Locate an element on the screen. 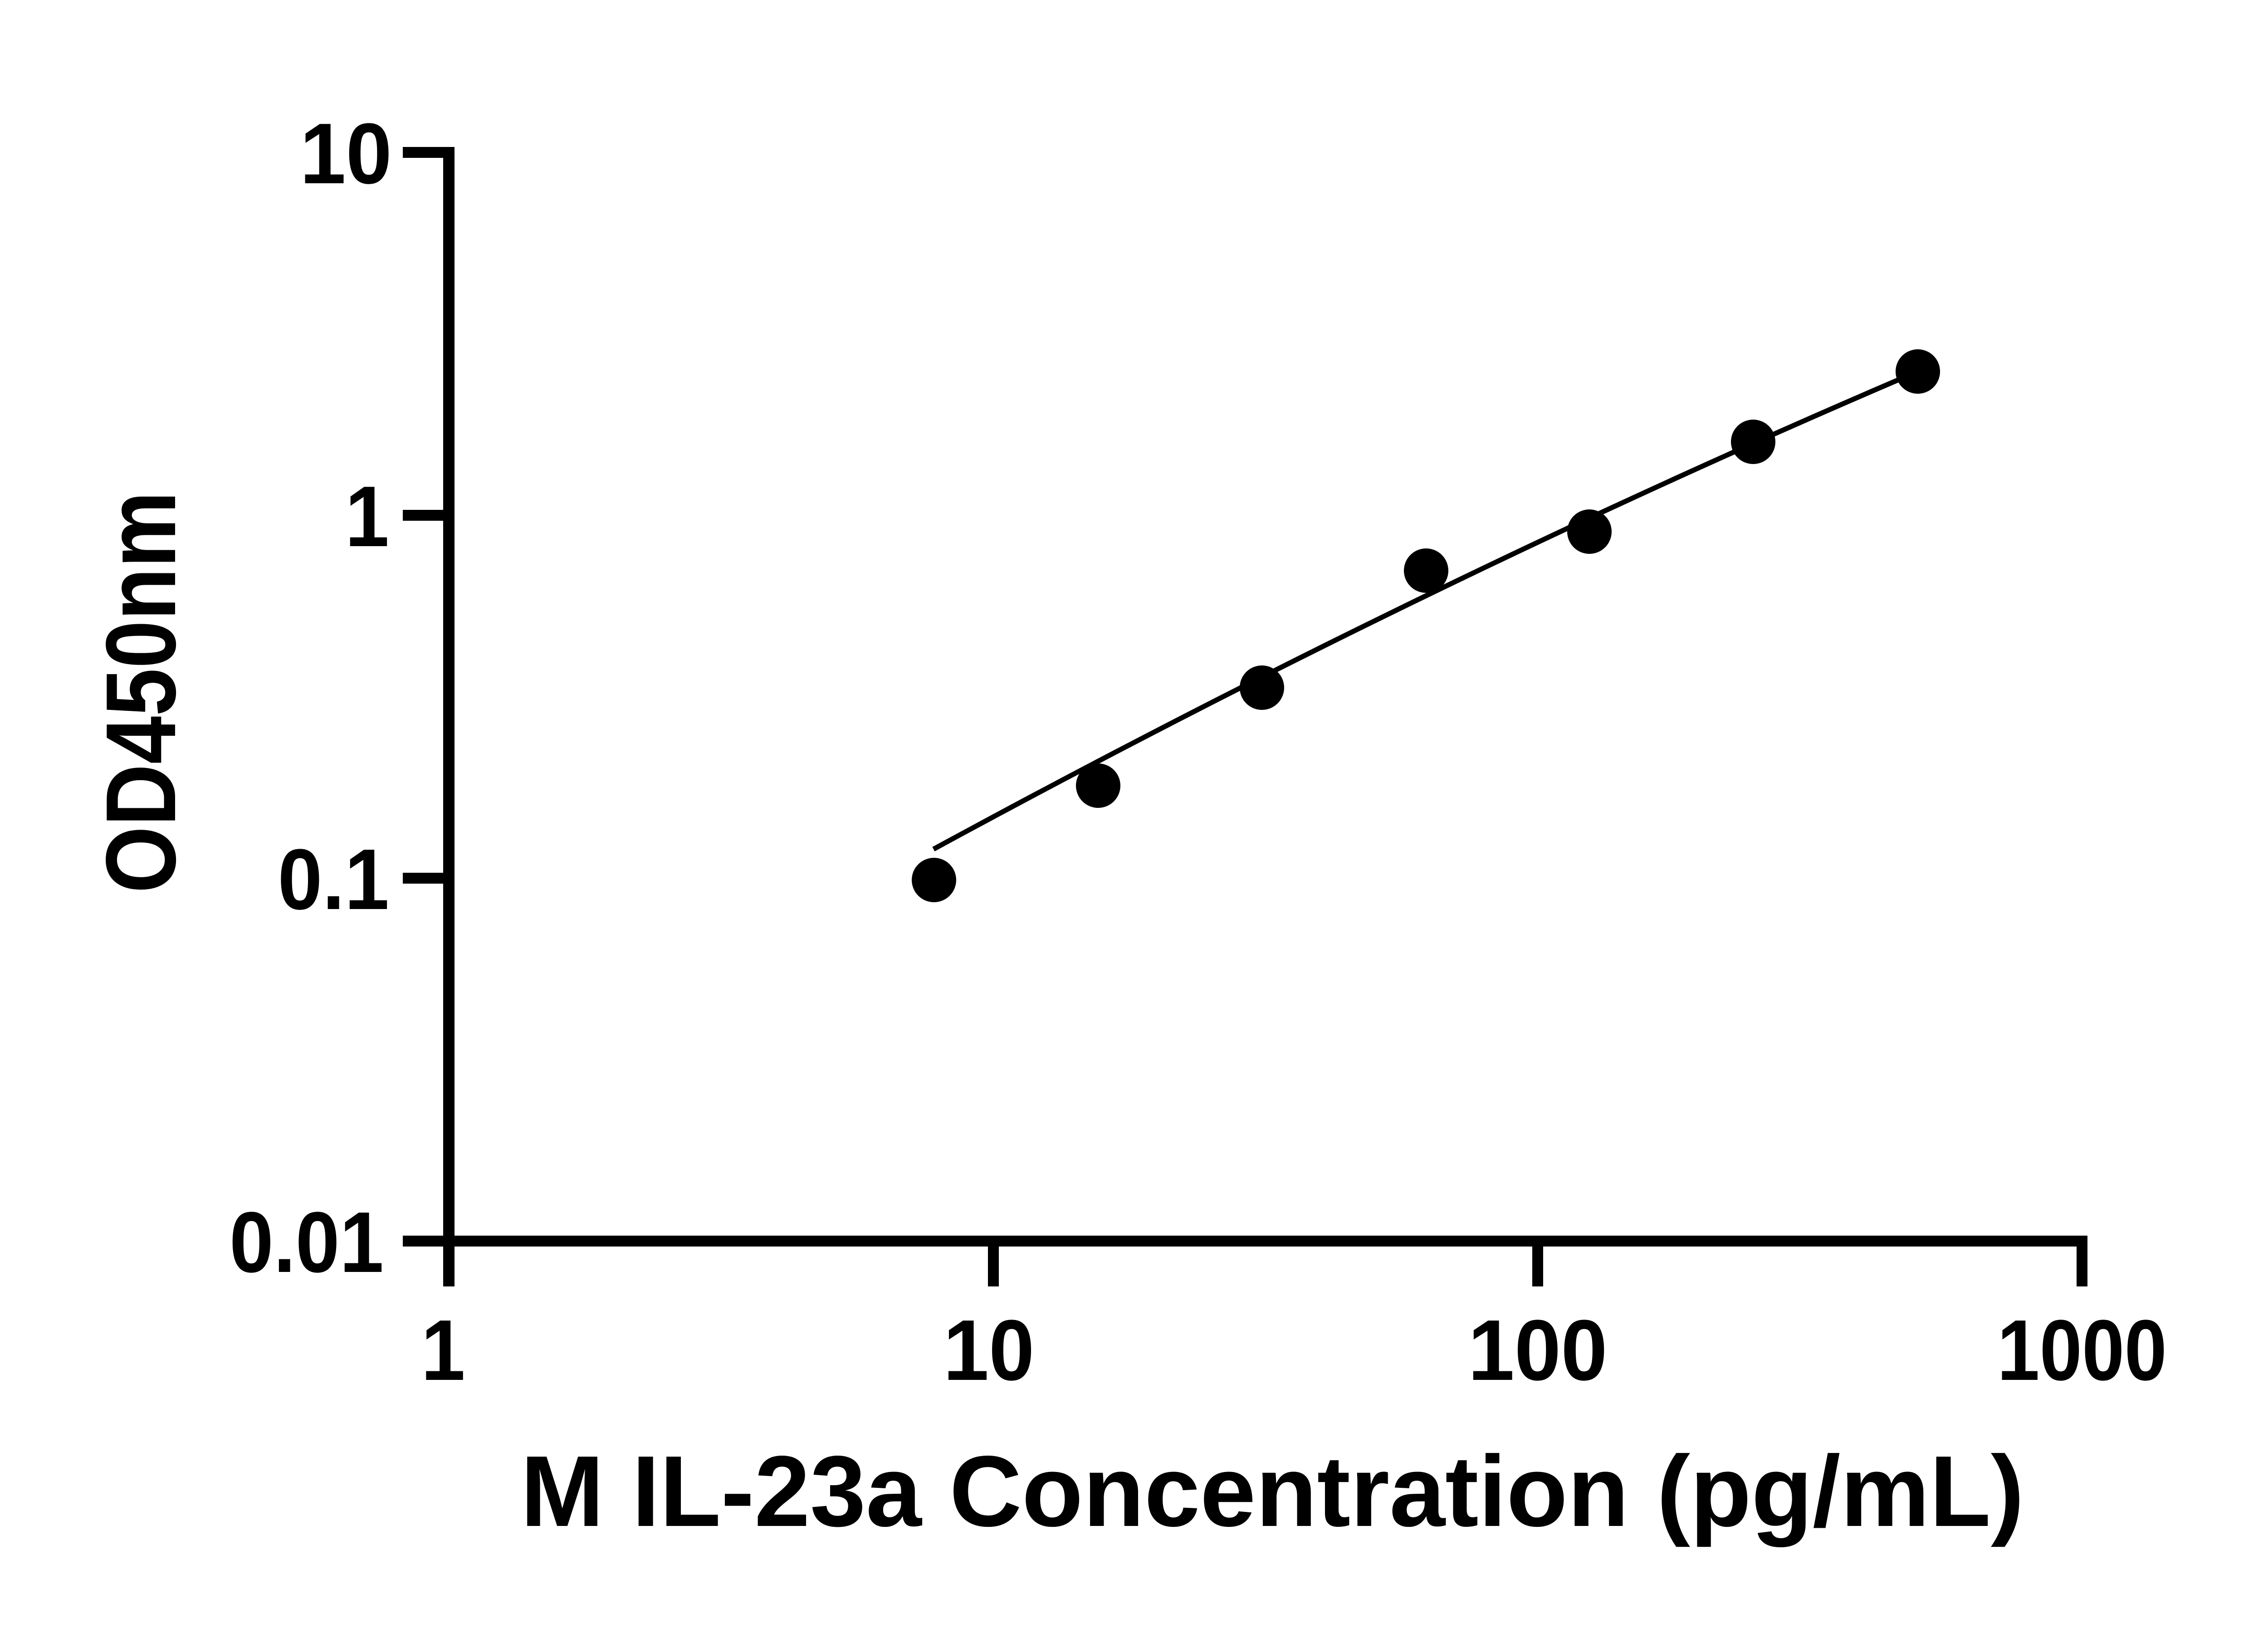  svg-text: 100 is located at coordinates (1537, 1350).